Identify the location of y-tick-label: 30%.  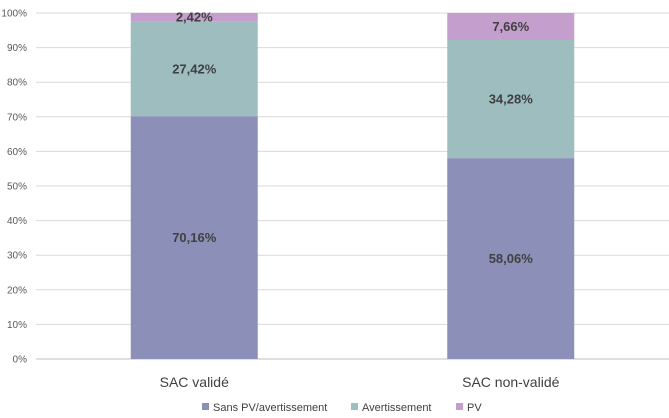
(17, 256).